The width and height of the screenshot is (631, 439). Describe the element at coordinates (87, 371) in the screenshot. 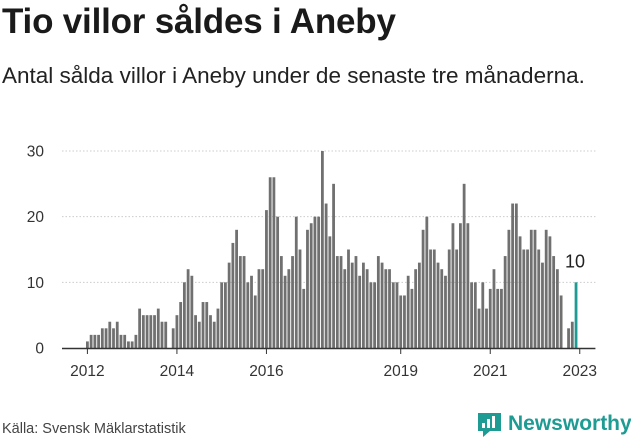

I see `x-tick-label: 2012` at that location.